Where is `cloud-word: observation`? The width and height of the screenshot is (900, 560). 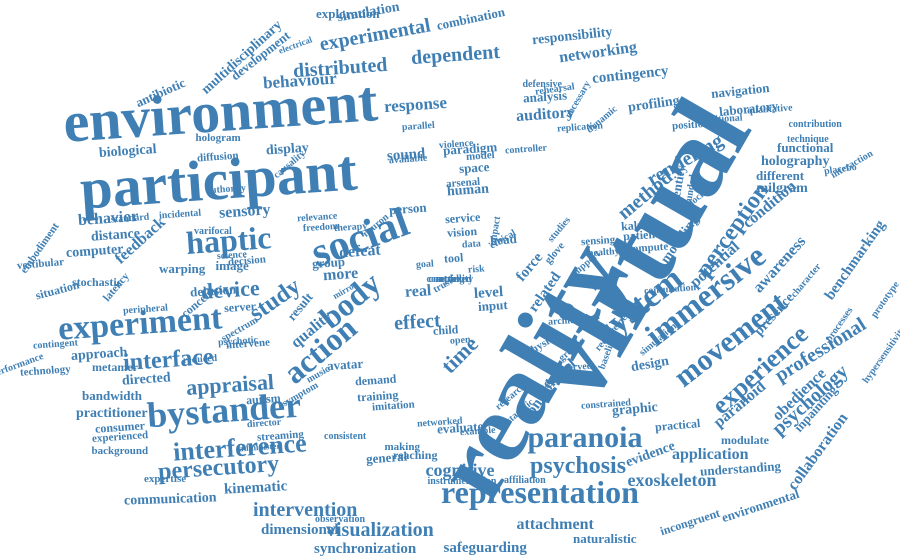
cloud-word: observation is located at coordinates (340, 519).